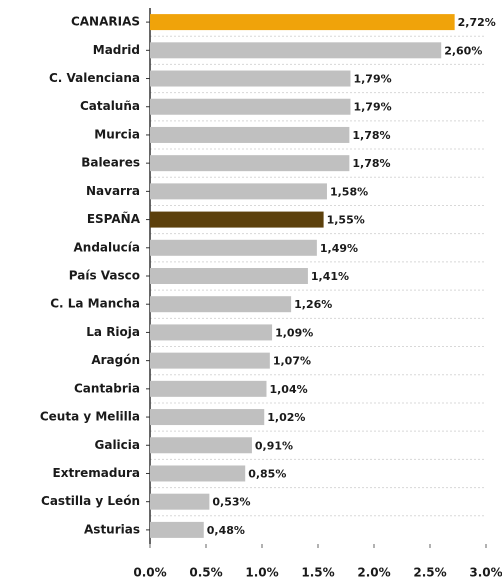 The height and width of the screenshot is (581, 502). I want to click on y-tick-label: Murcia, so click(117, 134).